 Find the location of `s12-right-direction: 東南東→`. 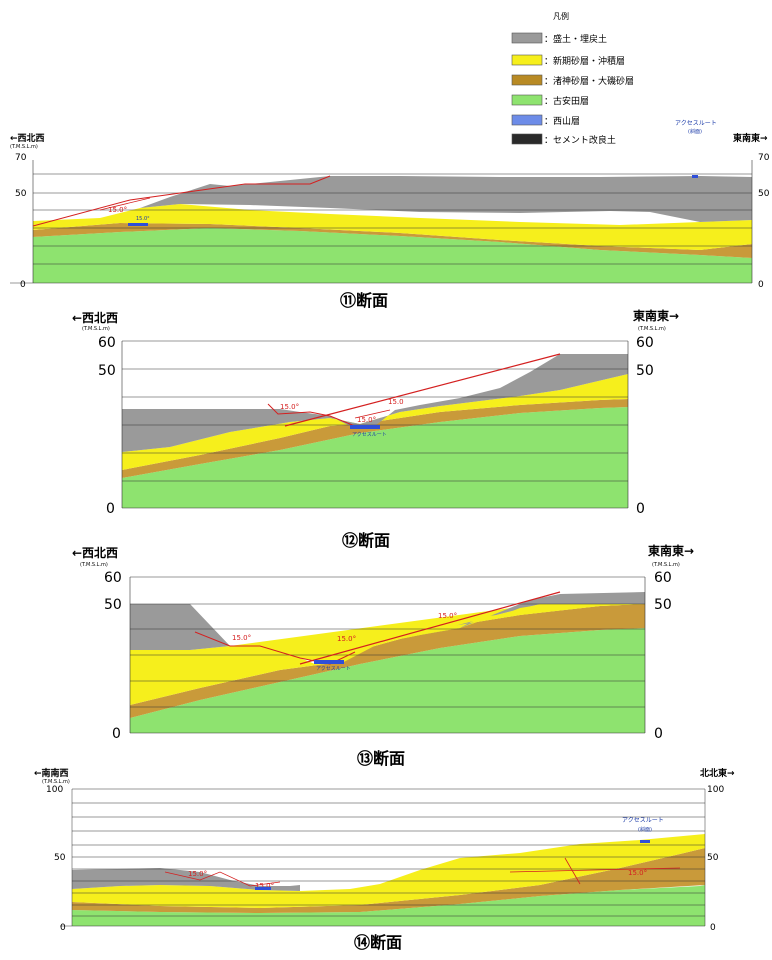

s12-right-direction: 東南東→ is located at coordinates (656, 315).